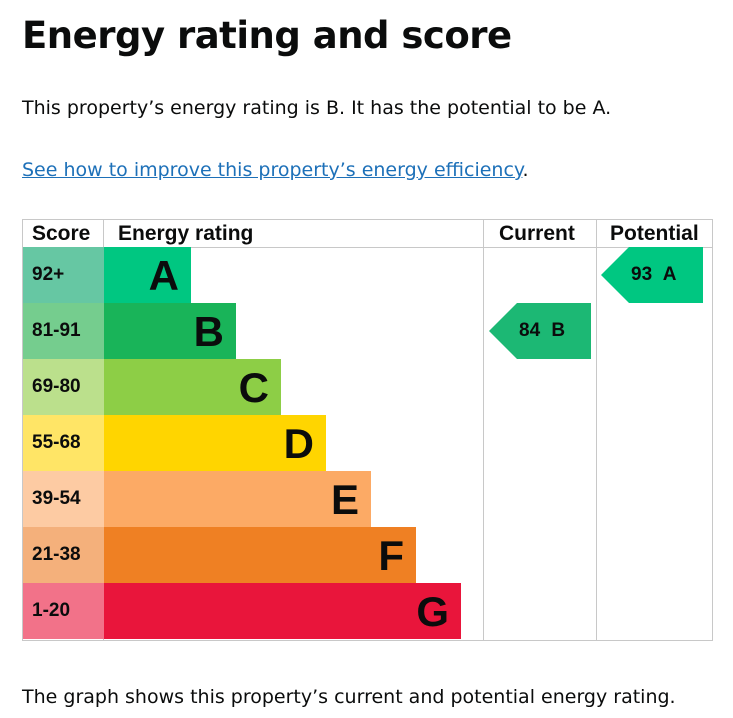 The image size is (733, 718). I want to click on band-score: 55-68, so click(63, 443).